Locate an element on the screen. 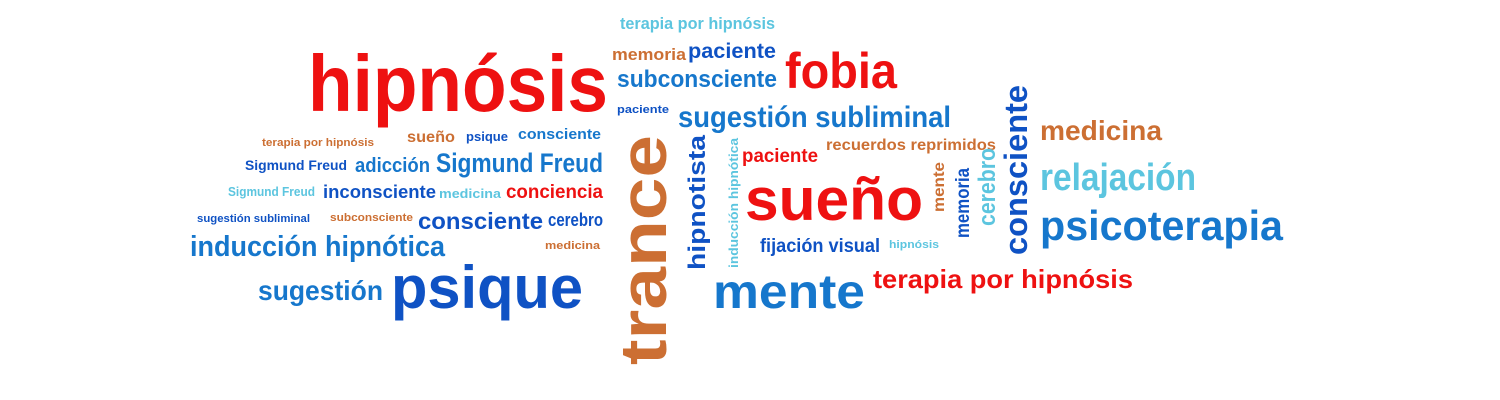 This screenshot has height=400, width=1500. word-10: psique is located at coordinates (487, 136).